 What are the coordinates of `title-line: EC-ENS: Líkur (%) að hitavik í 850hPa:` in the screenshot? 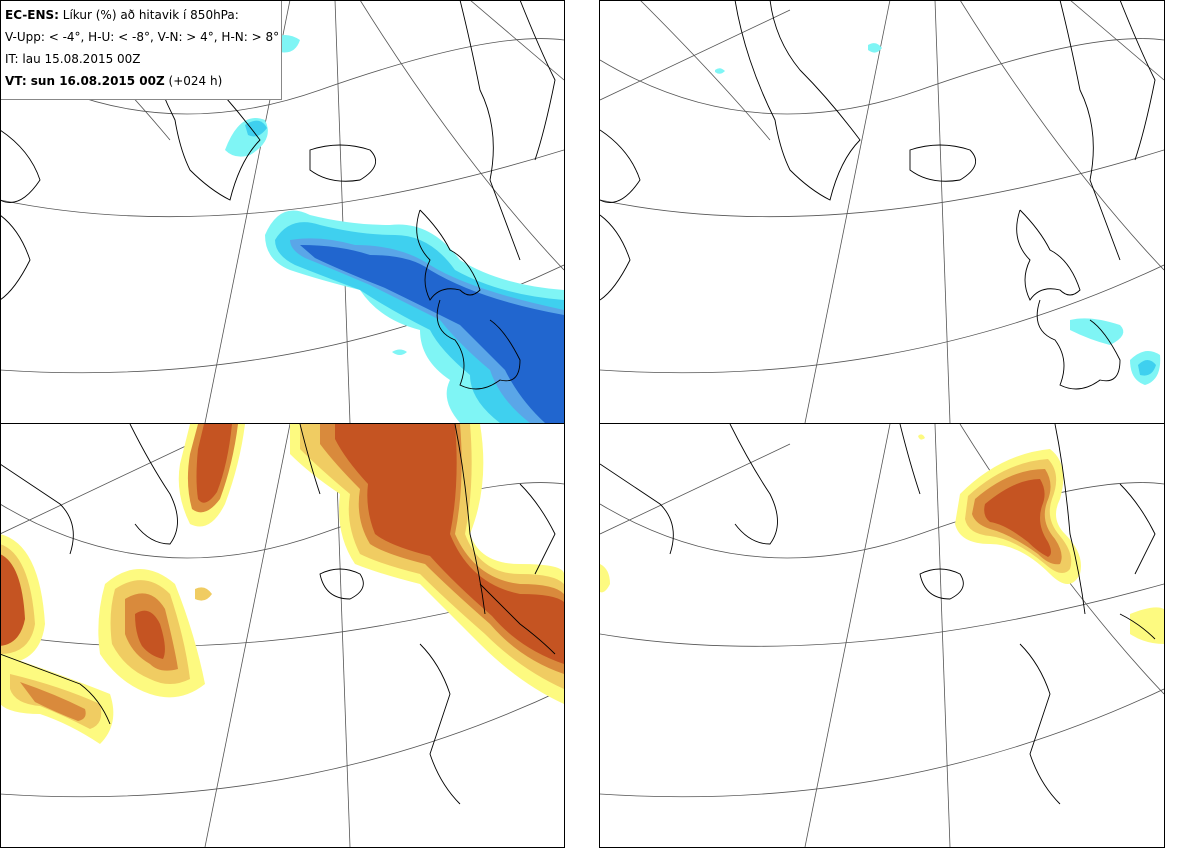 It's located at (140, 15).